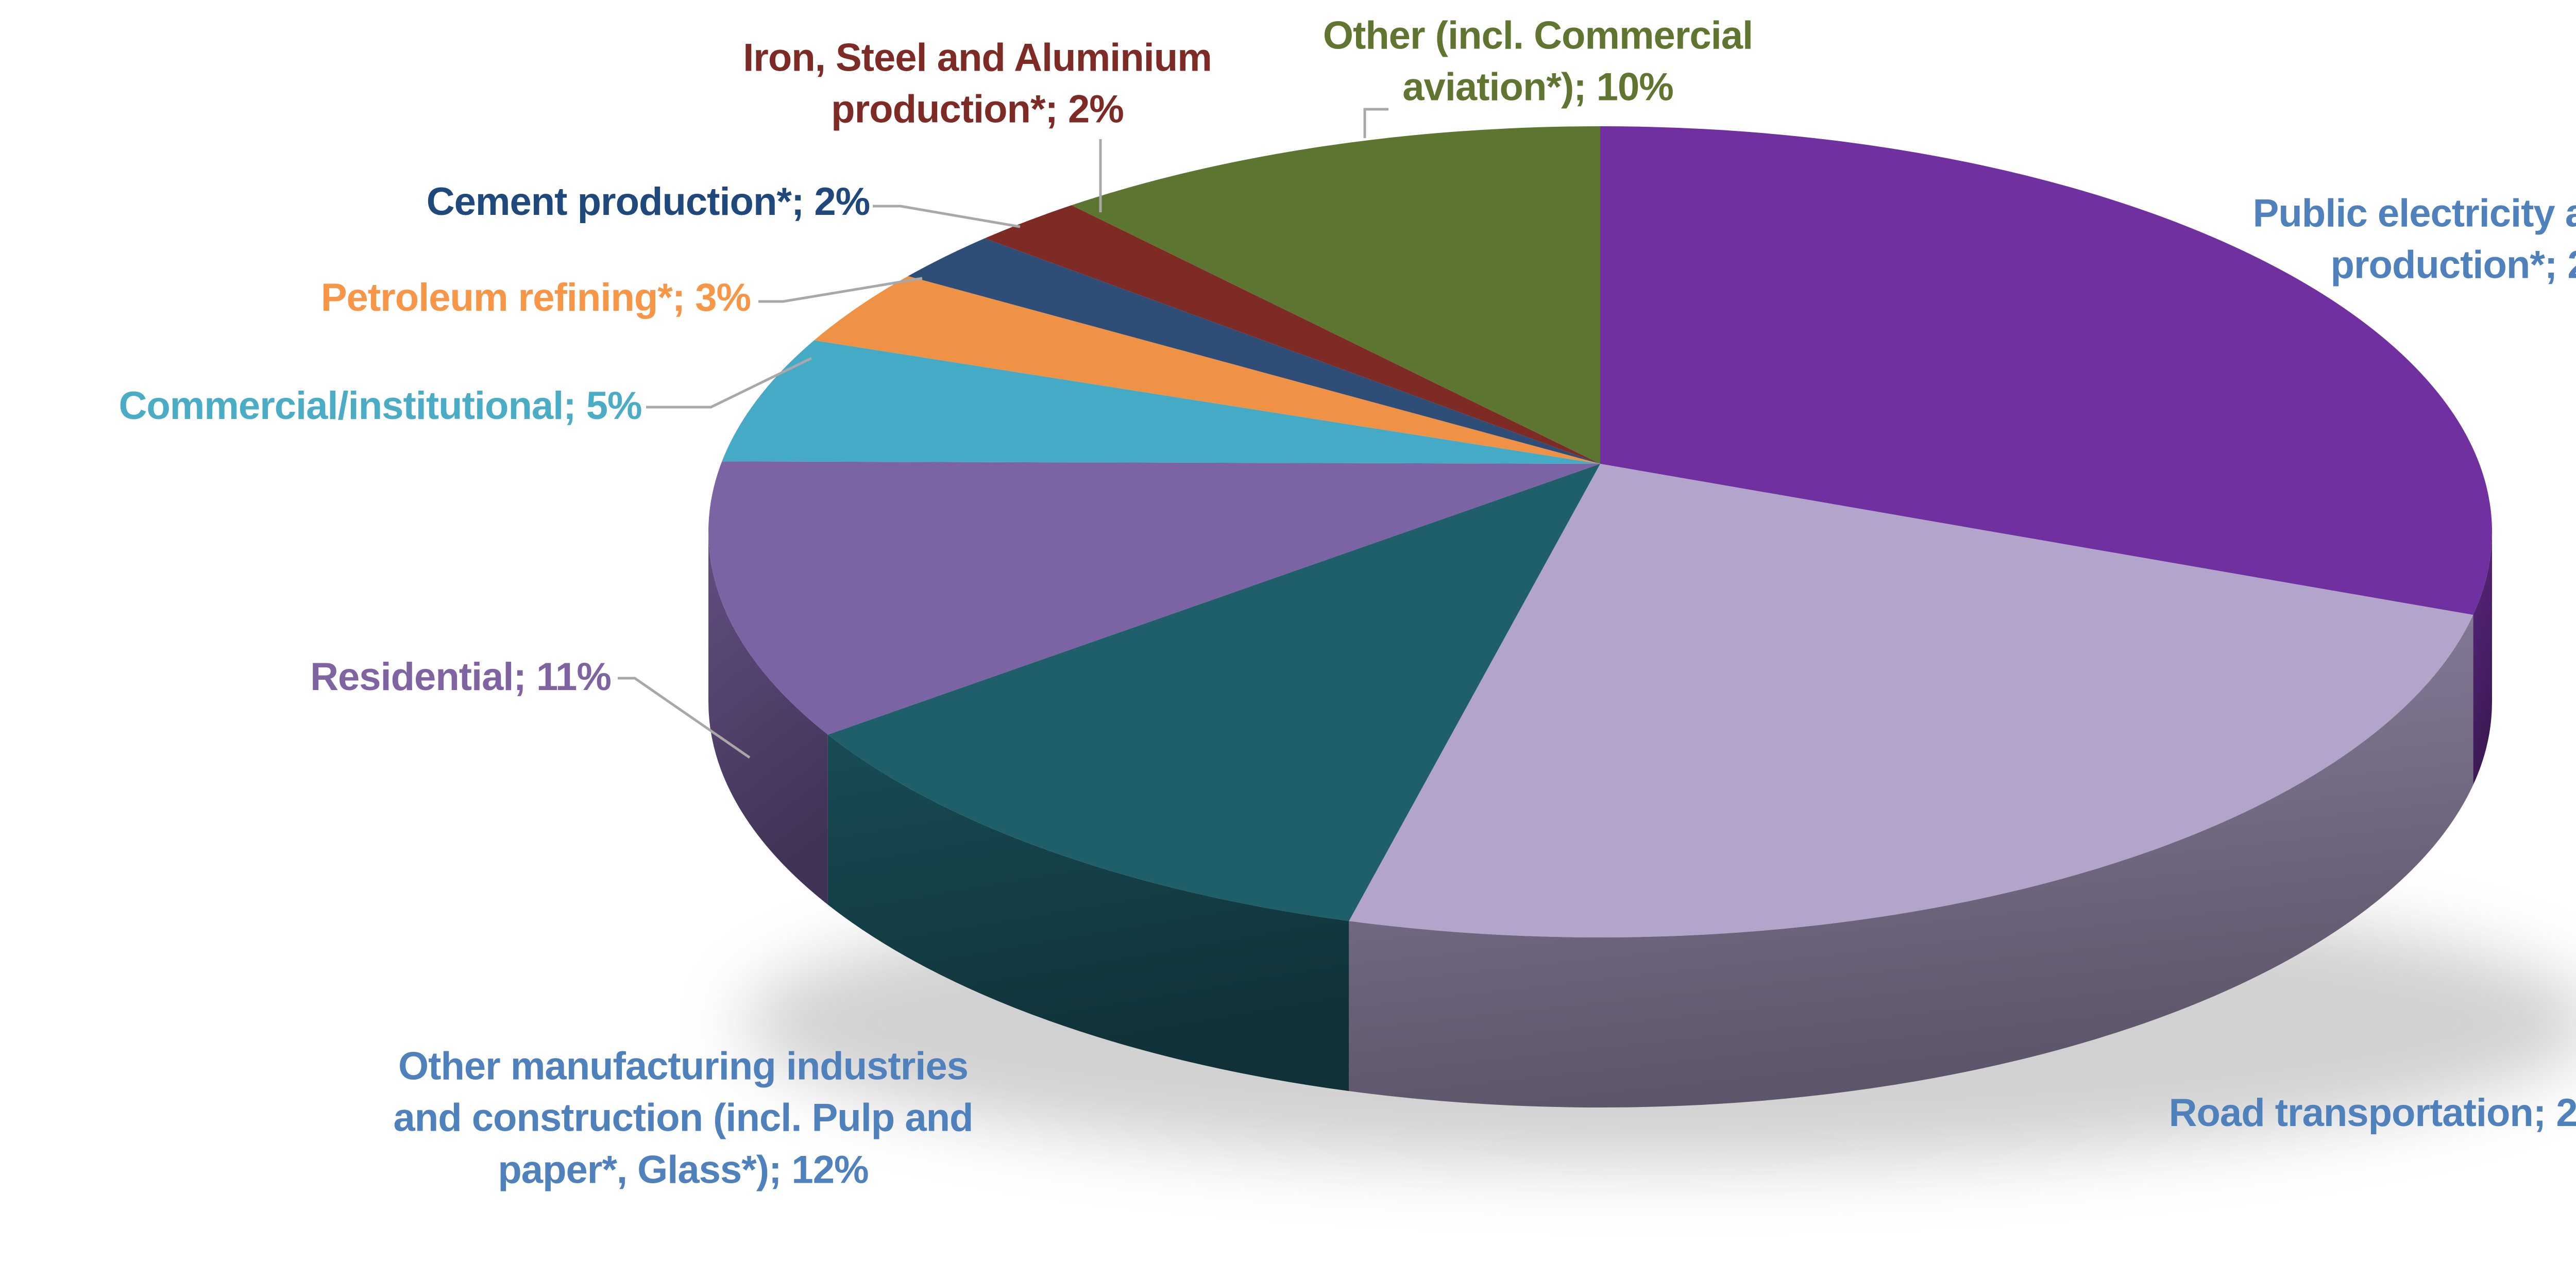  Describe the element at coordinates (380, 406) in the screenshot. I see `slice-label-4: Commercial/institutional; 5%` at that location.